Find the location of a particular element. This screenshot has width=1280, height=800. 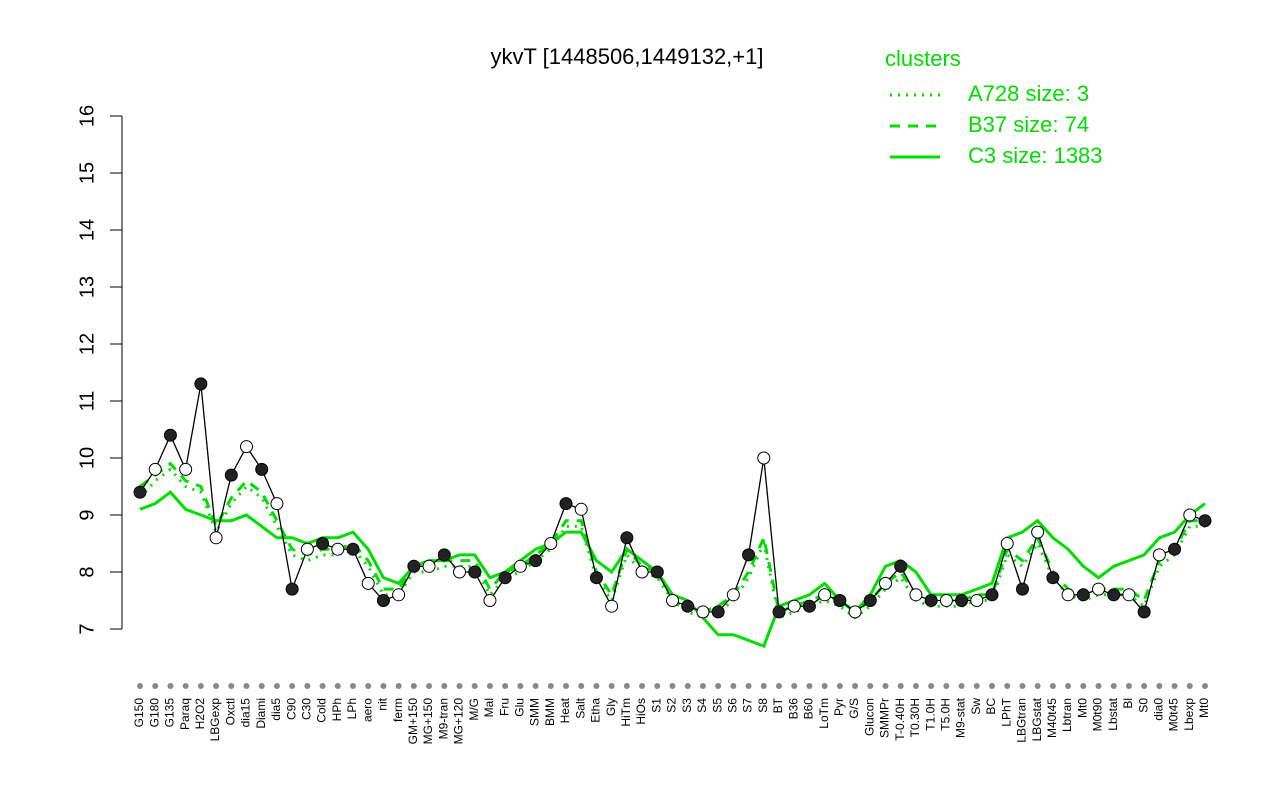

x-tick-label: M/G is located at coordinates (474, 709).